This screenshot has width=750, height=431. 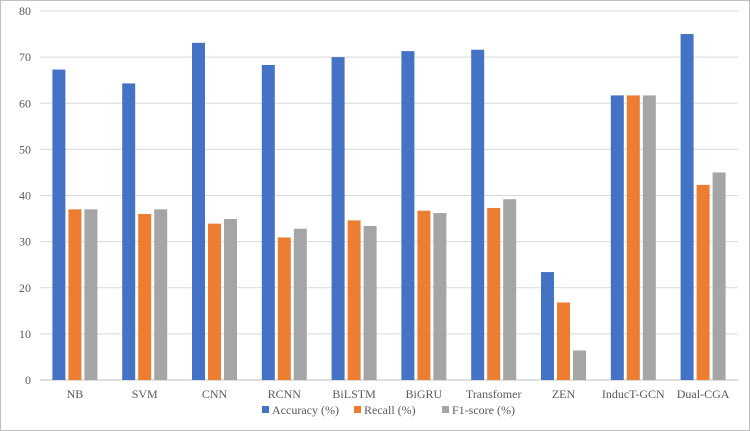 What do you see at coordinates (25, 242) in the screenshot?
I see `y-tick-label: 30` at bounding box center [25, 242].